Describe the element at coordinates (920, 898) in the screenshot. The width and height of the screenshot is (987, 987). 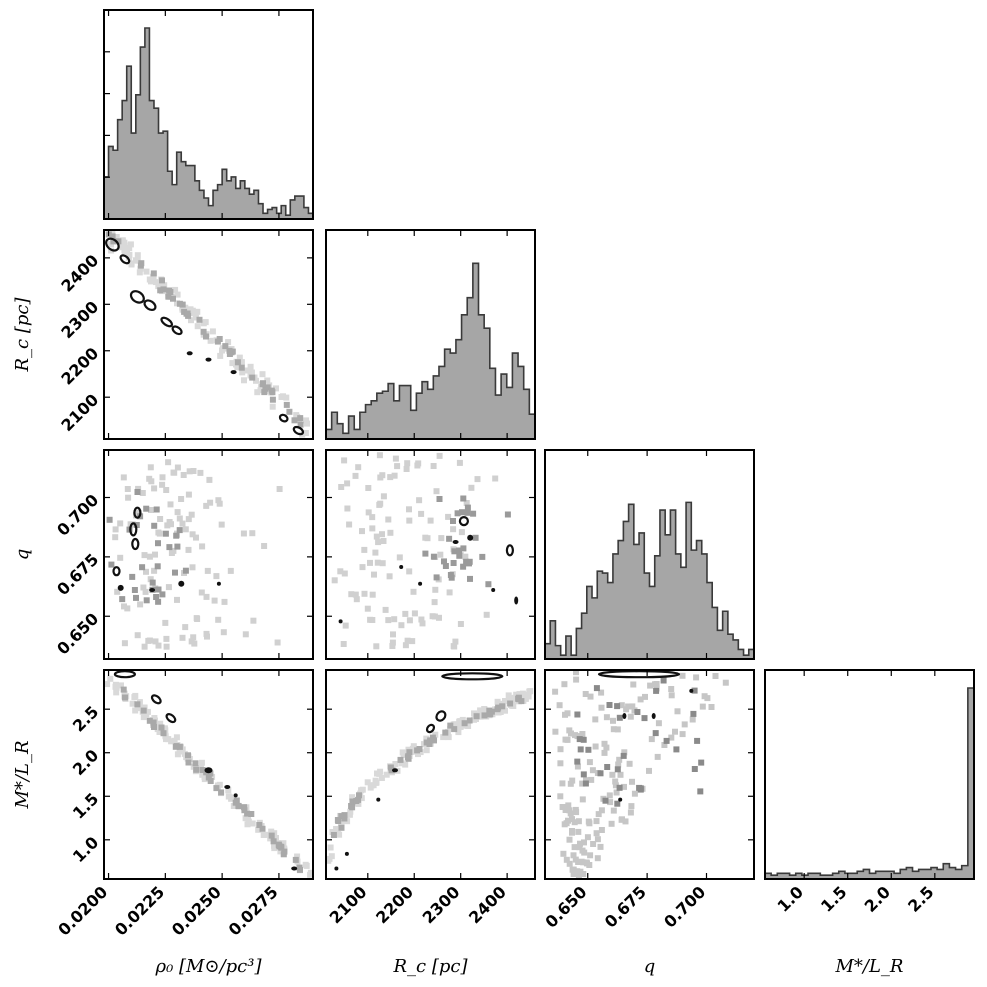
I see `x-tick-label: 2.5` at that location.